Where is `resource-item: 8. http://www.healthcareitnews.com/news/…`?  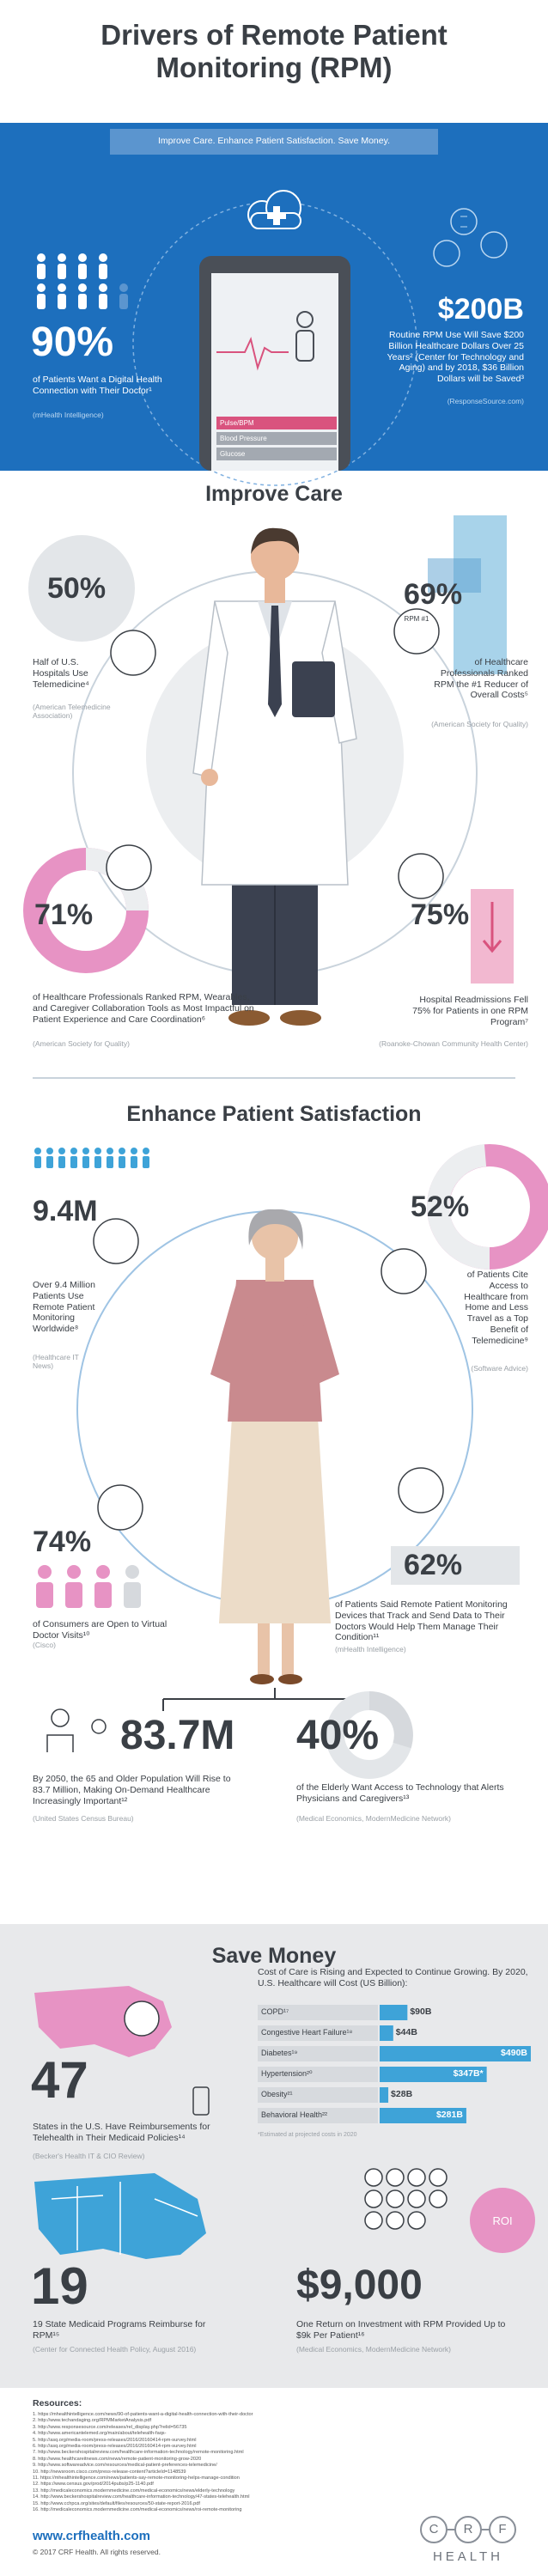 resource-item: 8. http://www.healthcareitnews.com/news/… is located at coordinates (118, 2459).